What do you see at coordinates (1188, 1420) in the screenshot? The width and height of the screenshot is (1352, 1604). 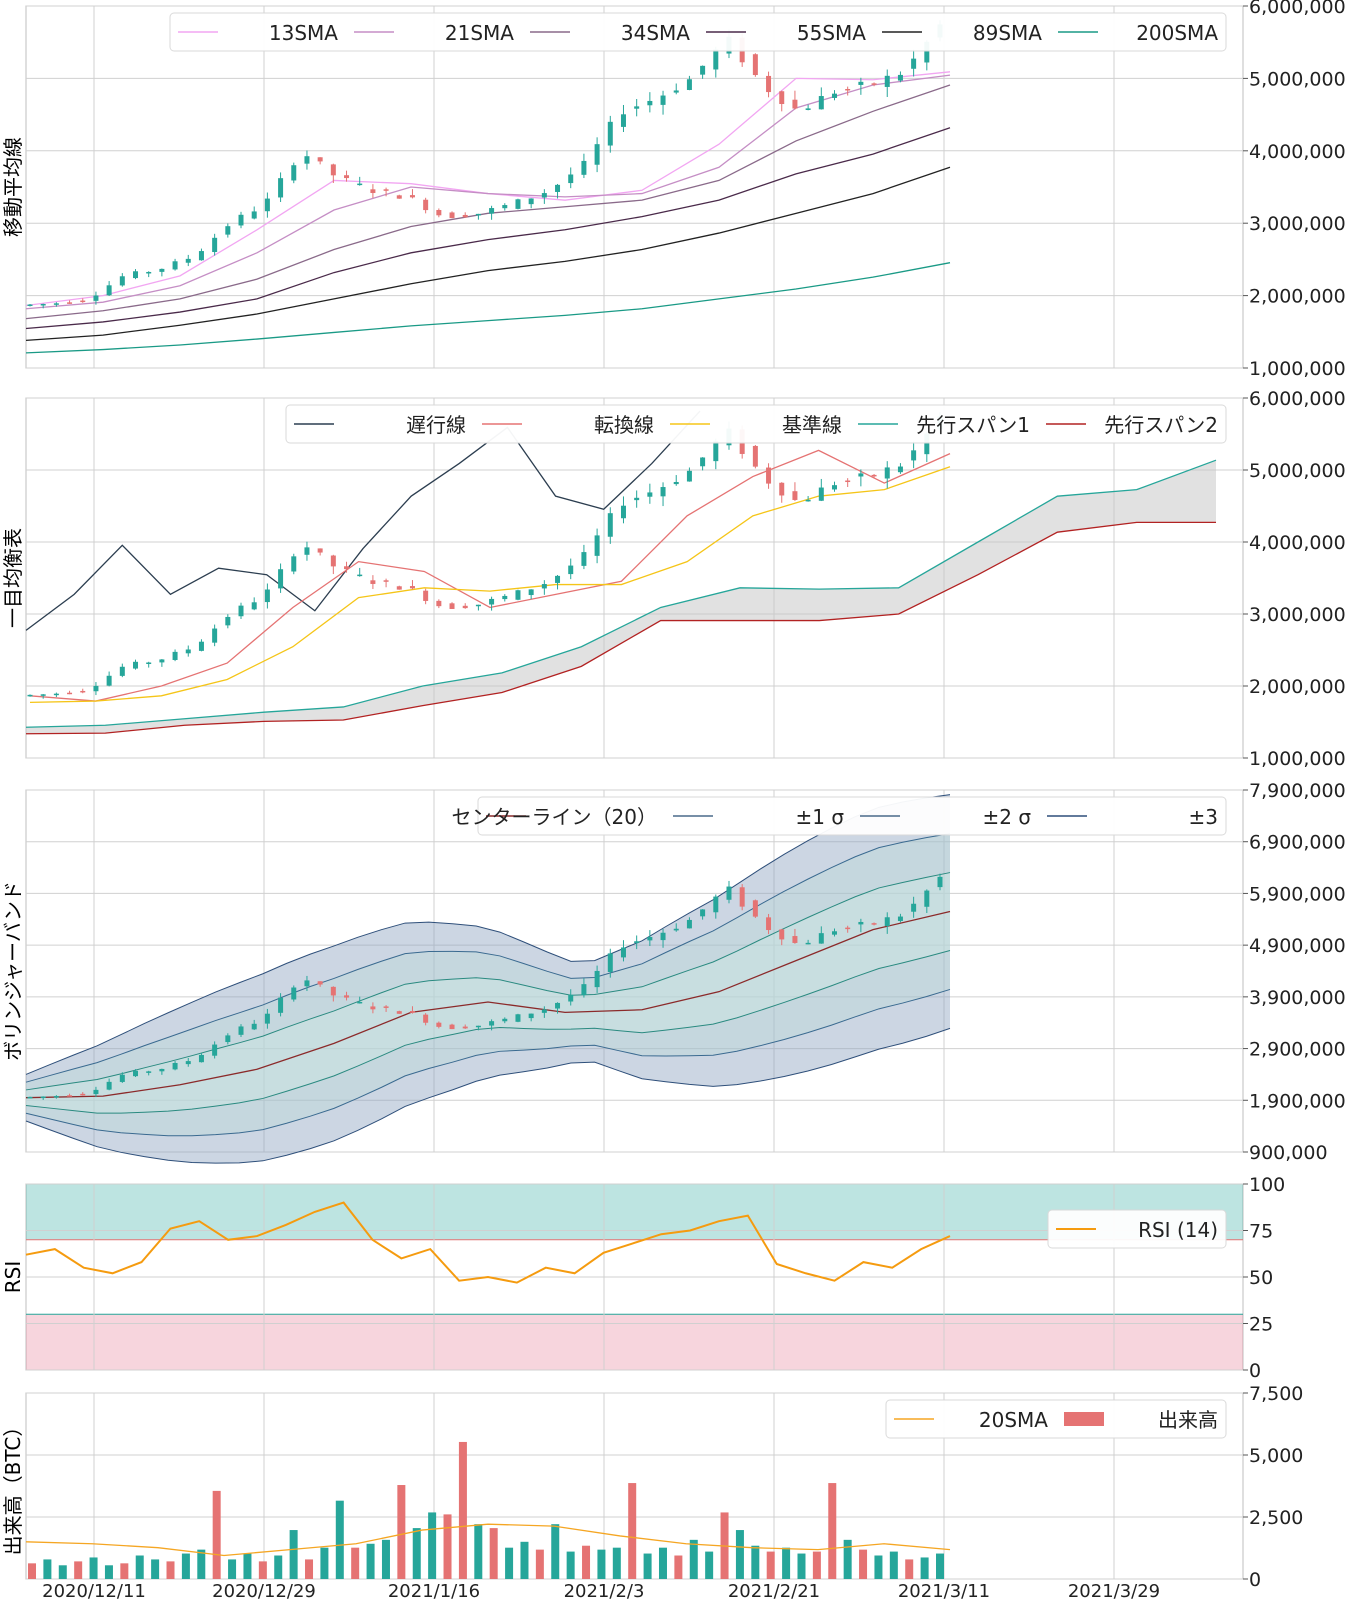 I see `legend-label: 出来高` at bounding box center [1188, 1420].